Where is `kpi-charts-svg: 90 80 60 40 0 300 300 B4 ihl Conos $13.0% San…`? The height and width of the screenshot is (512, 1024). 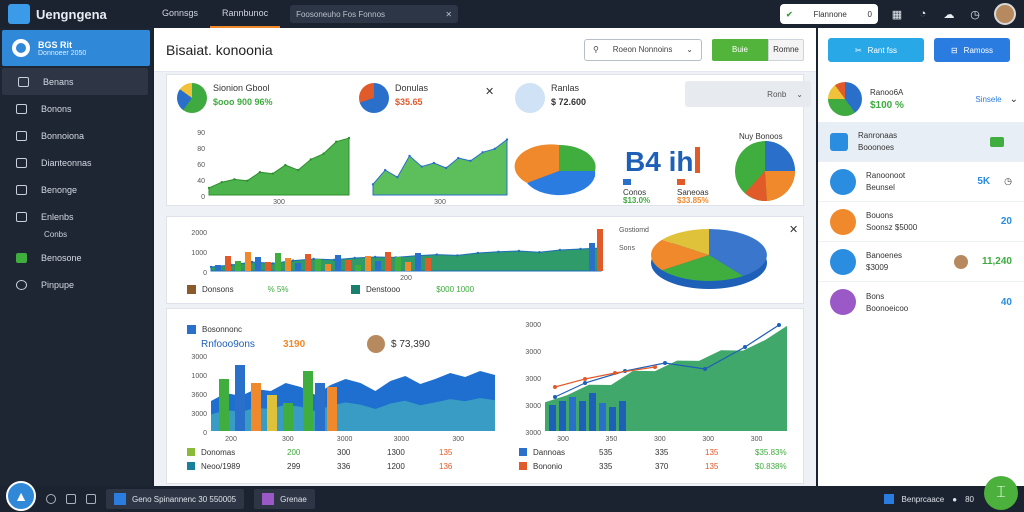 kpi-charts-svg: 90 80 60 40 0 300 300 B4 ihl Conos $13.0% San… is located at coordinates (496, 168).